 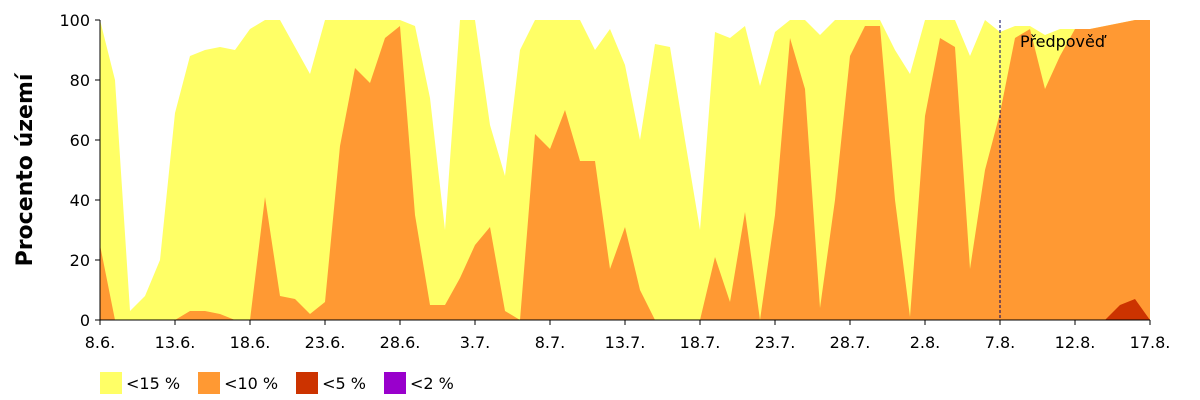 I want to click on y-tick-label: 20, so click(x=80, y=260).